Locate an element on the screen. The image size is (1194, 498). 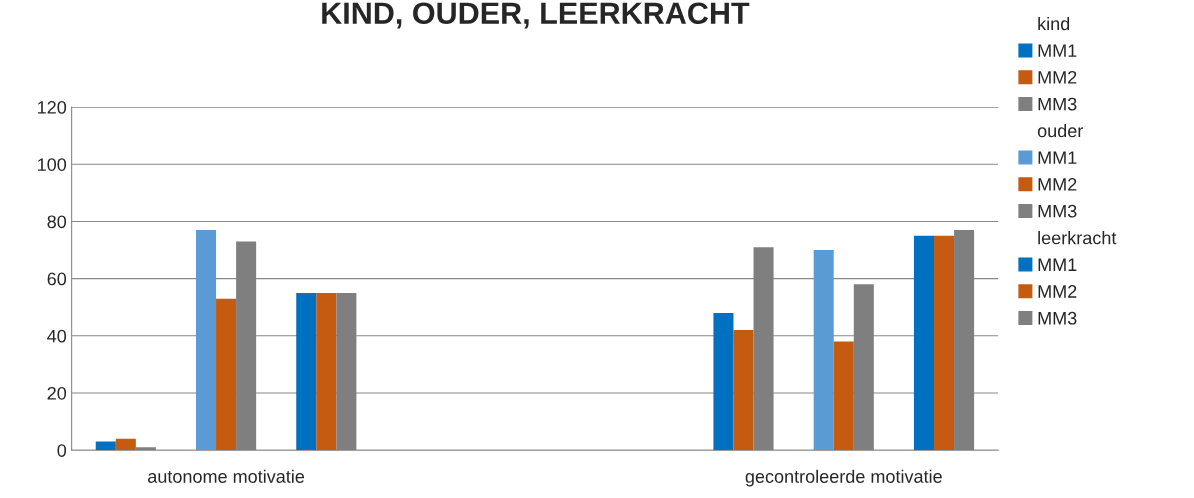
y-tick-label: 40 is located at coordinates (57, 336).